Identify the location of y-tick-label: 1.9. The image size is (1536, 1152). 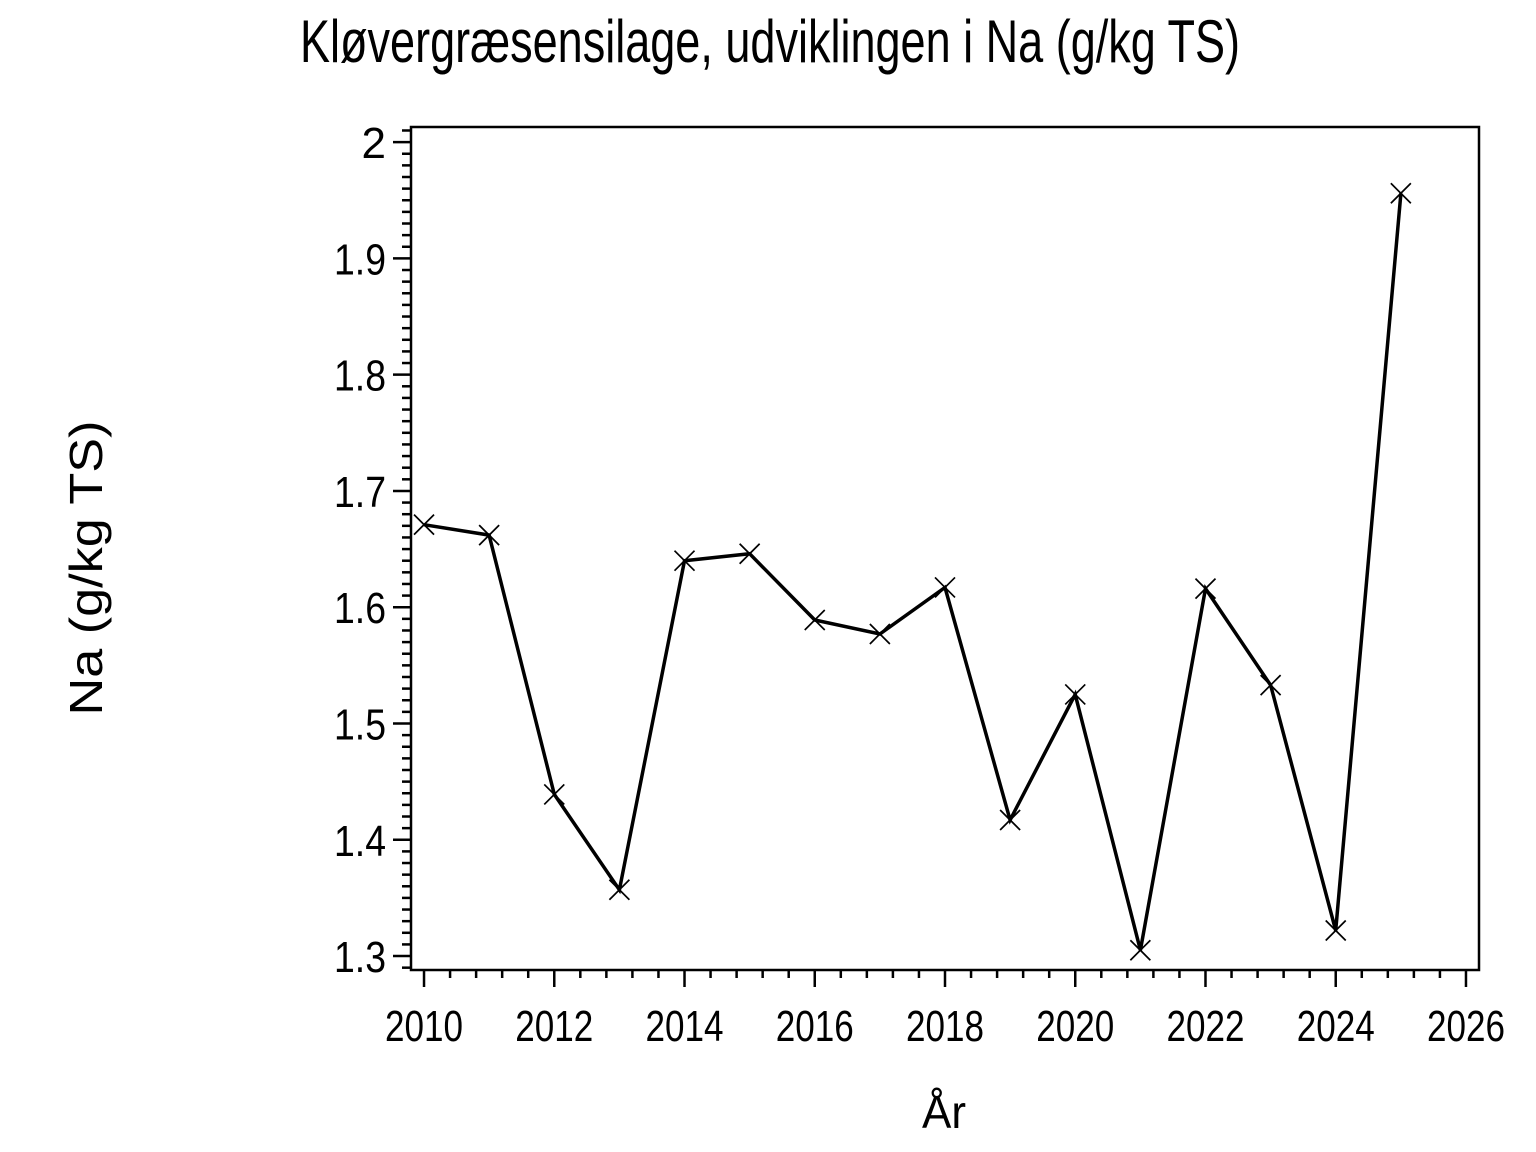
(360, 259).